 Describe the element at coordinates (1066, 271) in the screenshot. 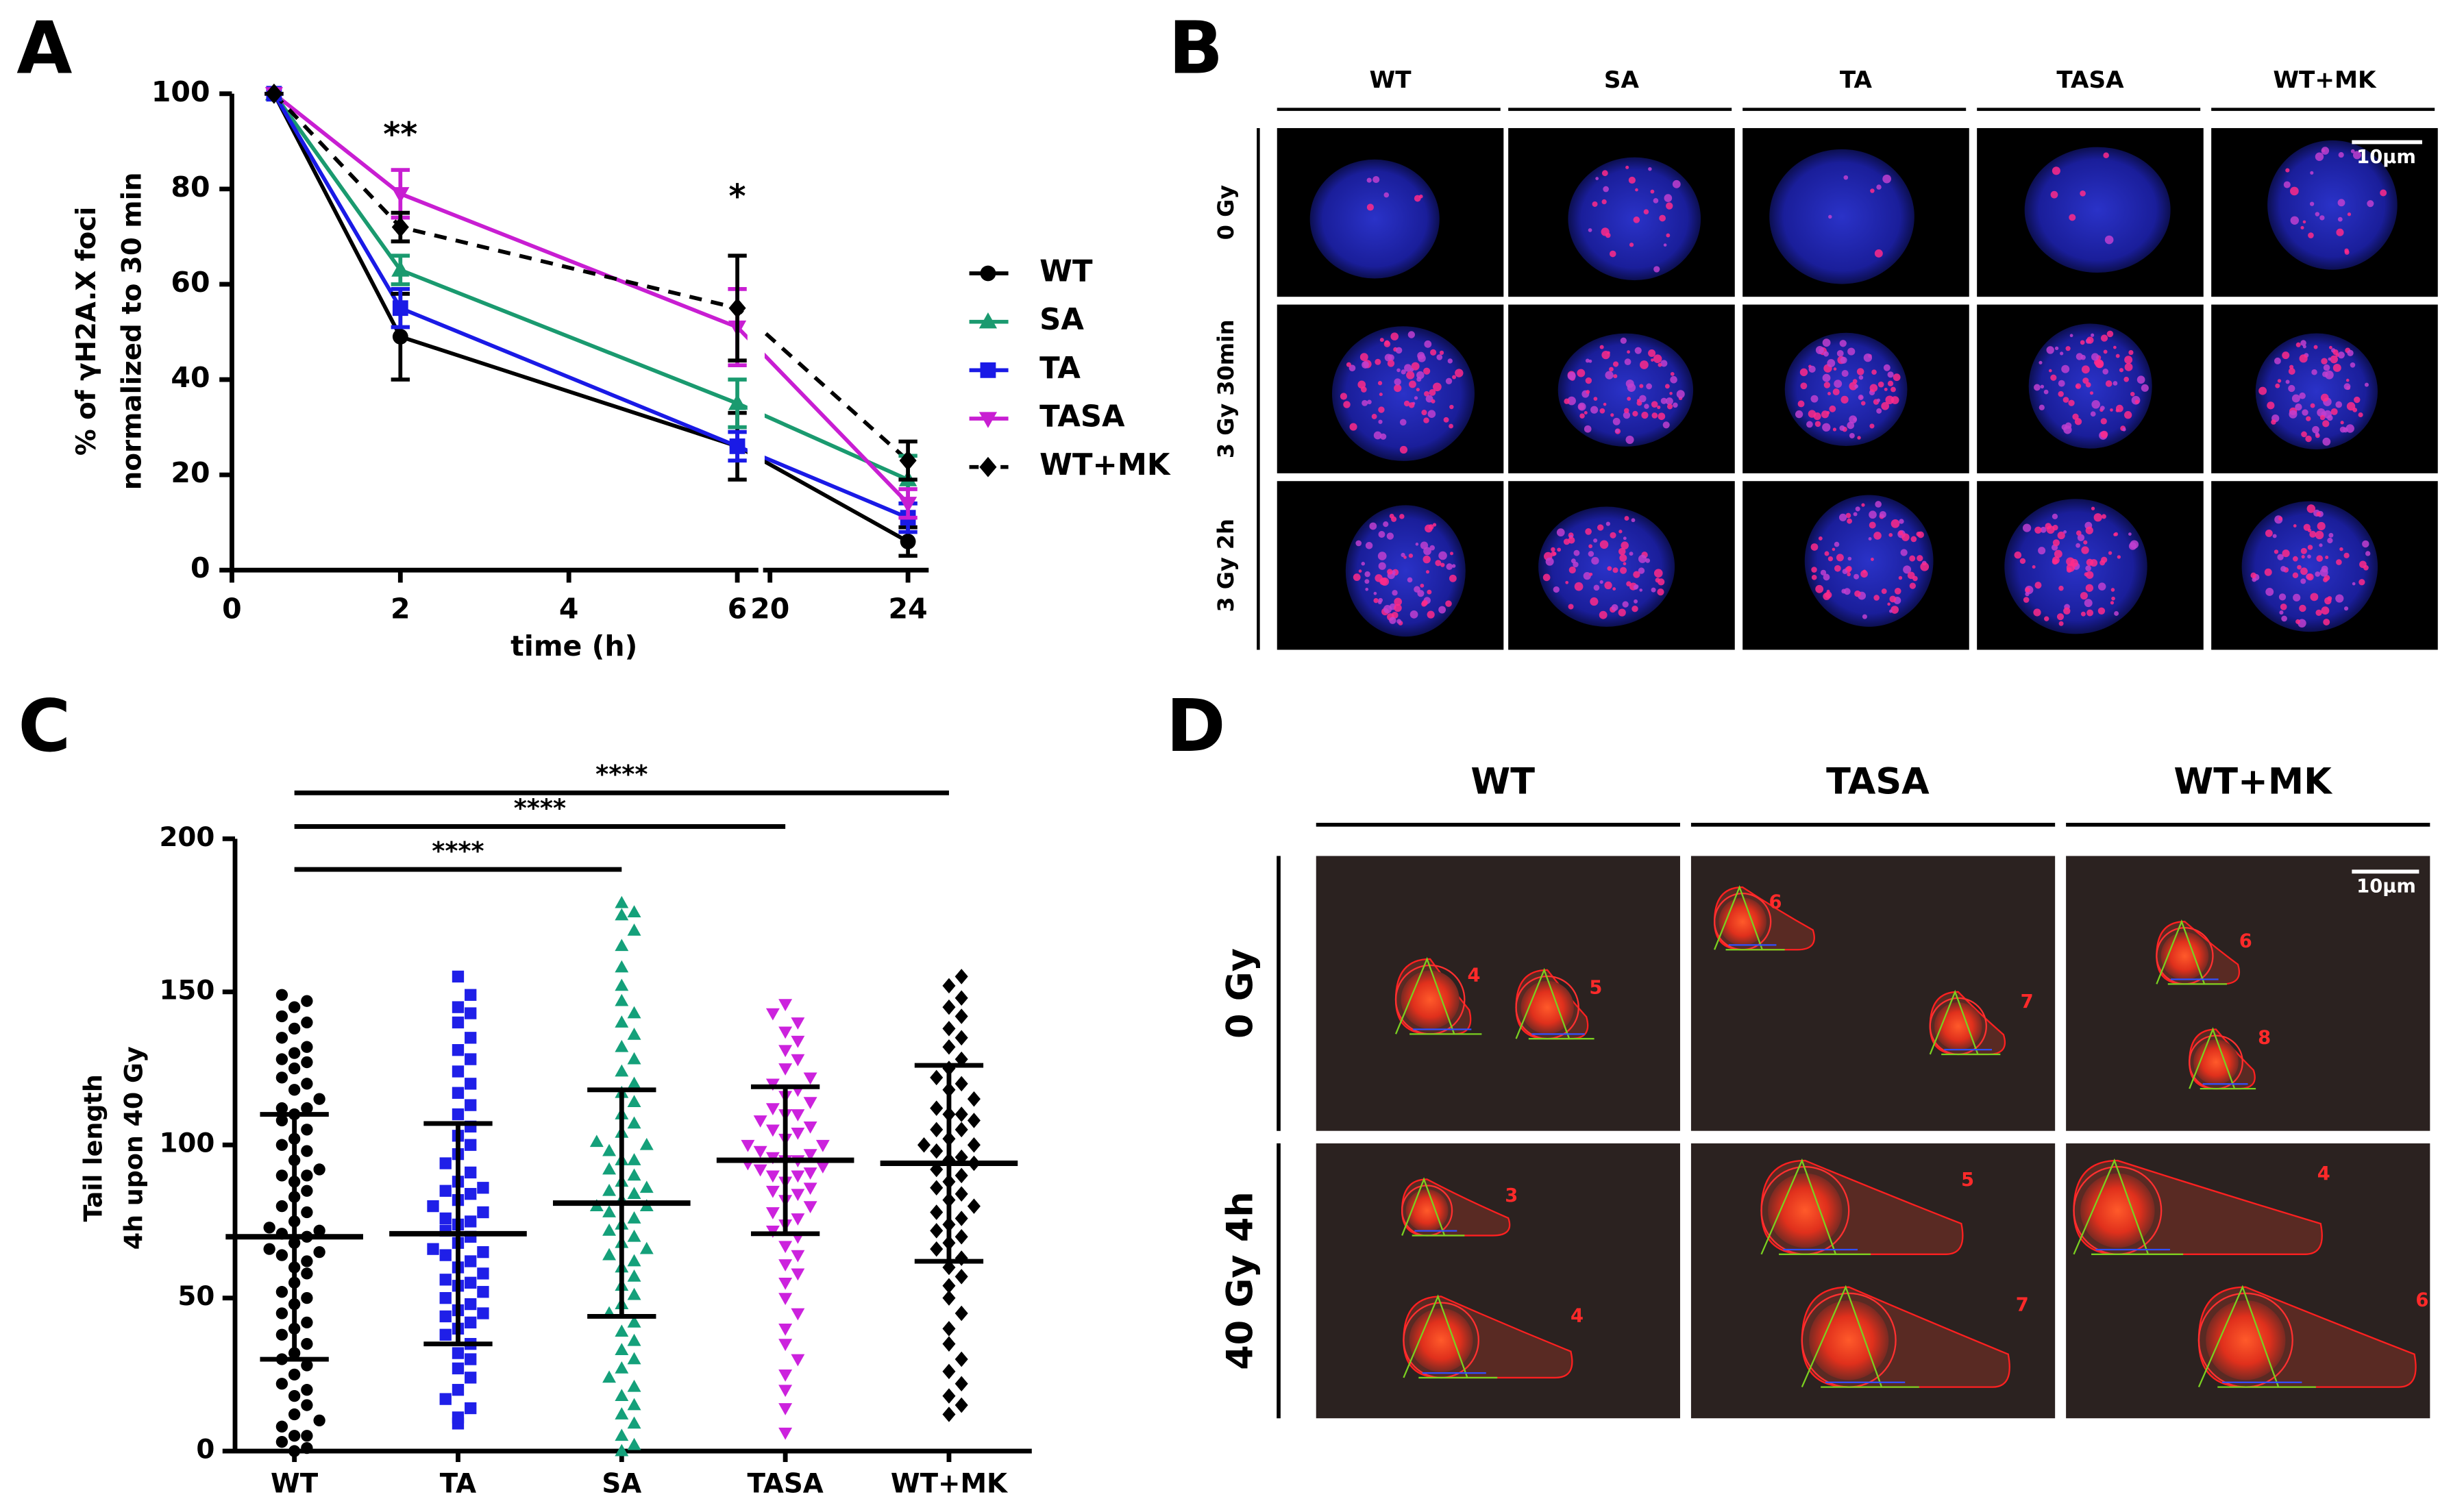

I see `legend-label: WT` at that location.